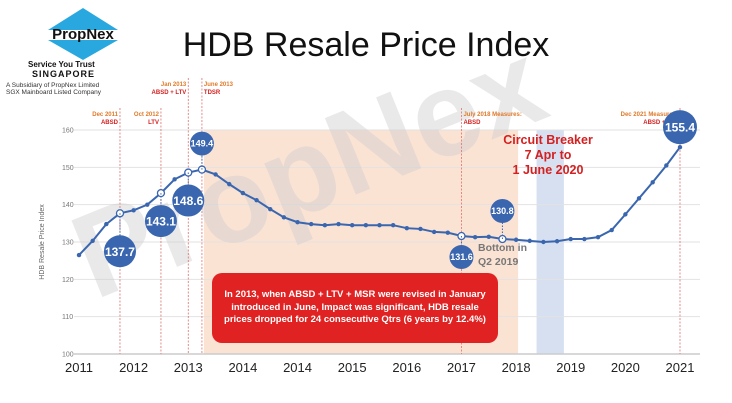  I want to click on x-tick-label: 2011, so click(79, 367).